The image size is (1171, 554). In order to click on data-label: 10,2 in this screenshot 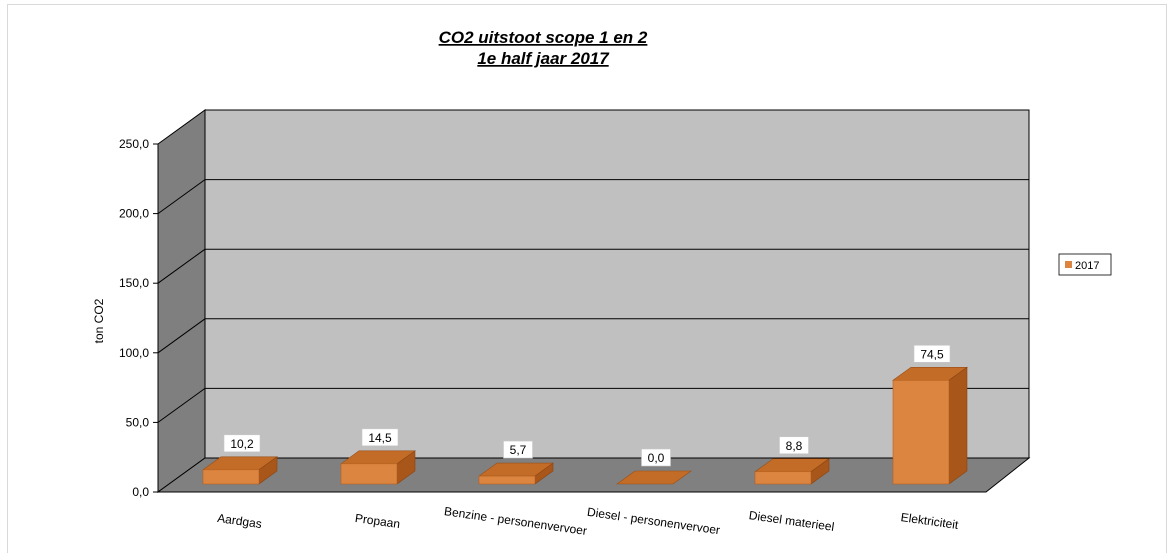, I will do `click(242, 444)`.